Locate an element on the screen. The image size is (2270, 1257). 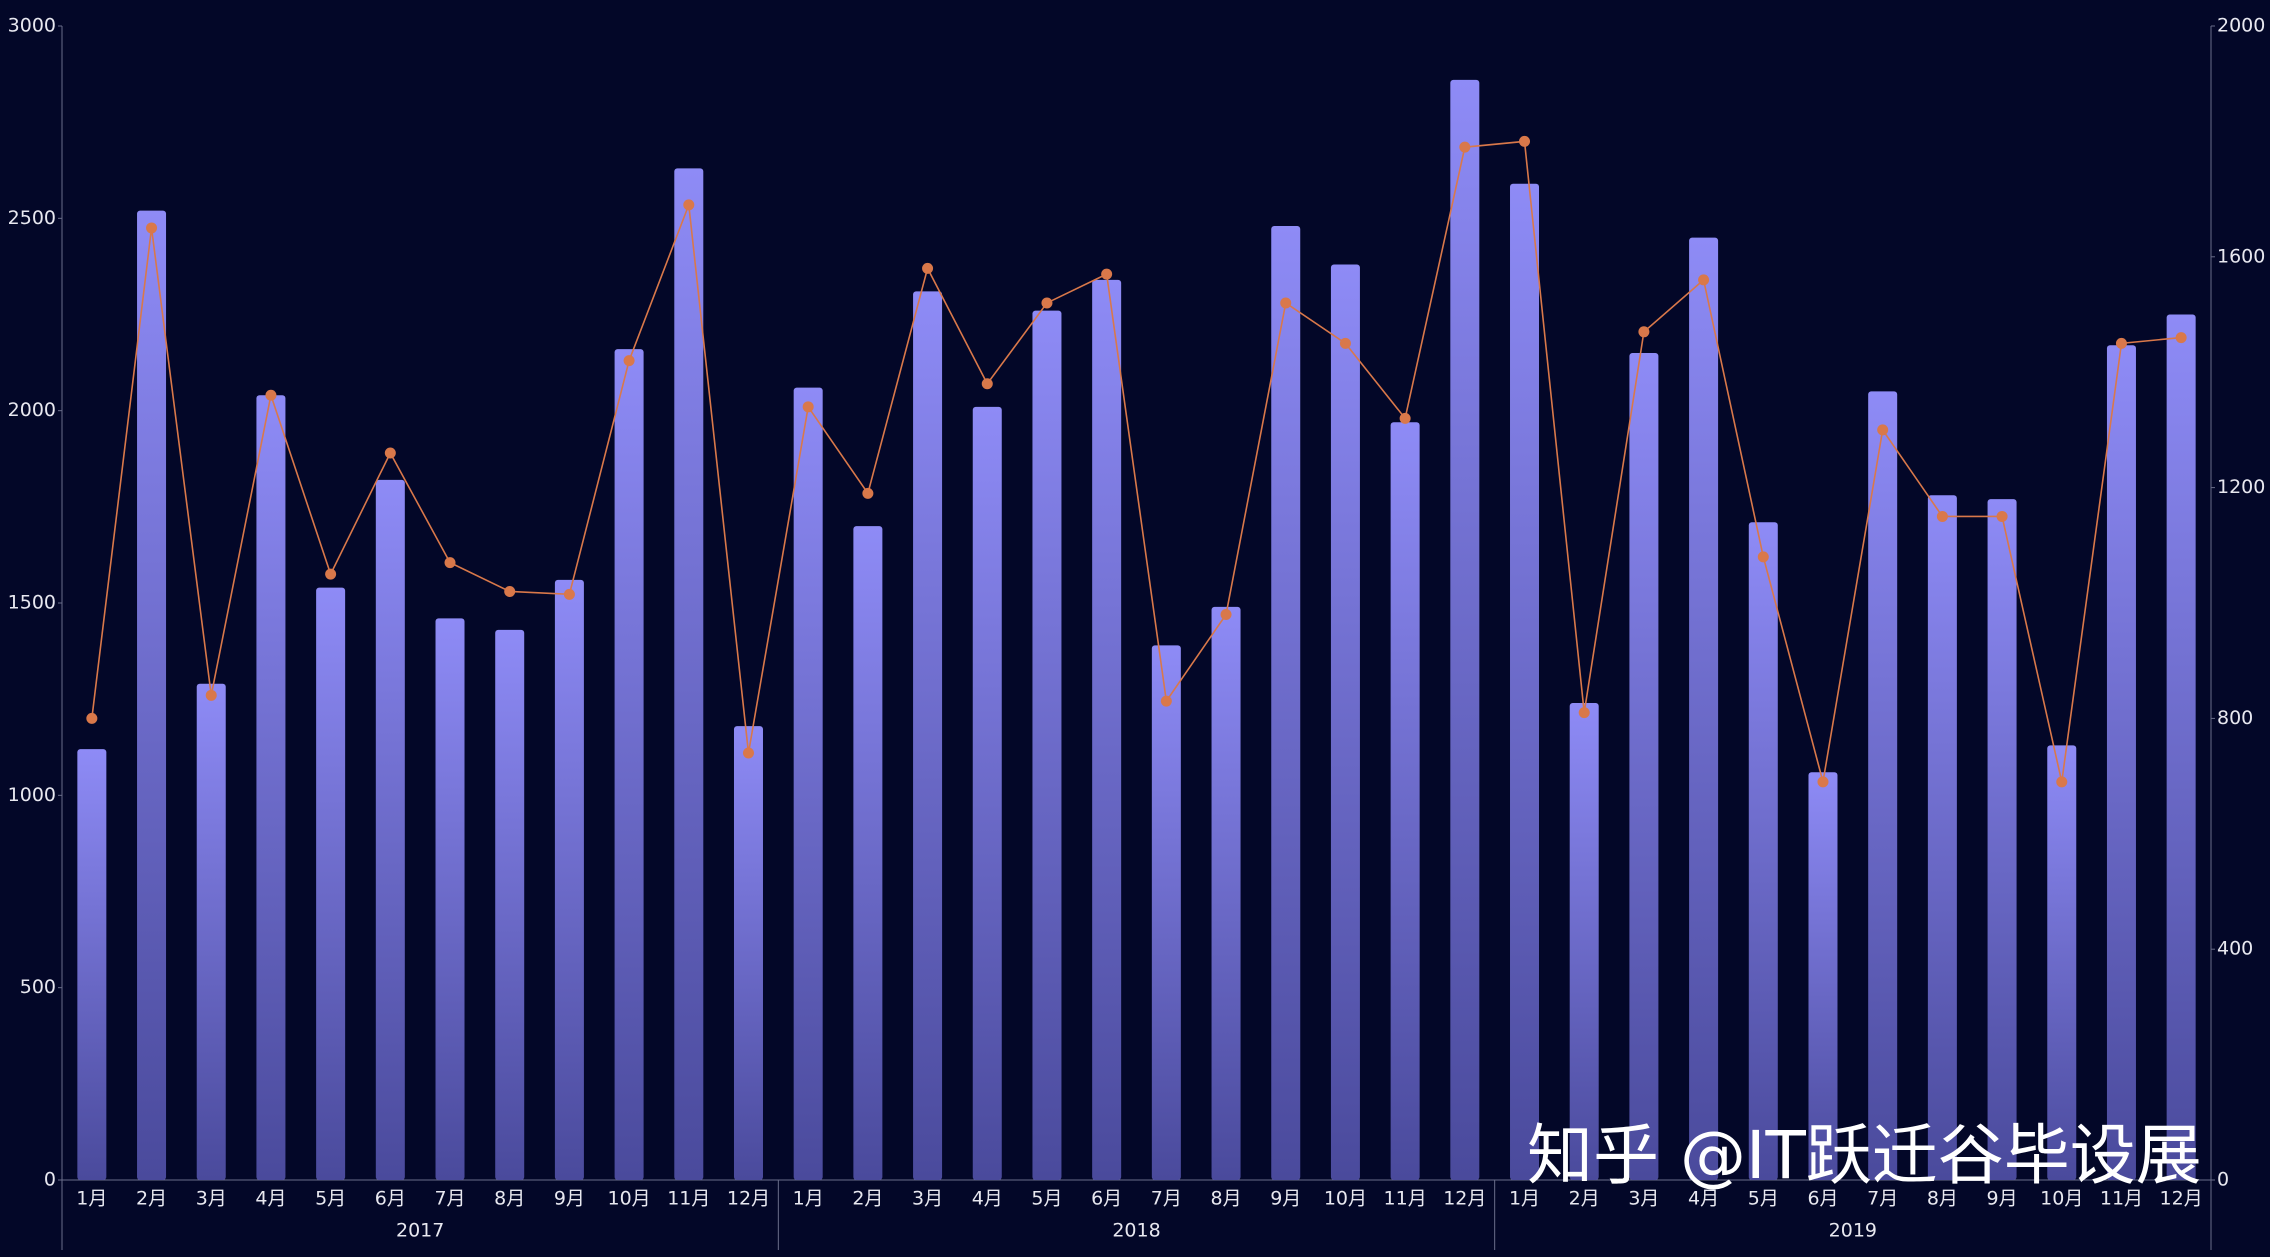
y-tick-label: 0 is located at coordinates (50, 1180).